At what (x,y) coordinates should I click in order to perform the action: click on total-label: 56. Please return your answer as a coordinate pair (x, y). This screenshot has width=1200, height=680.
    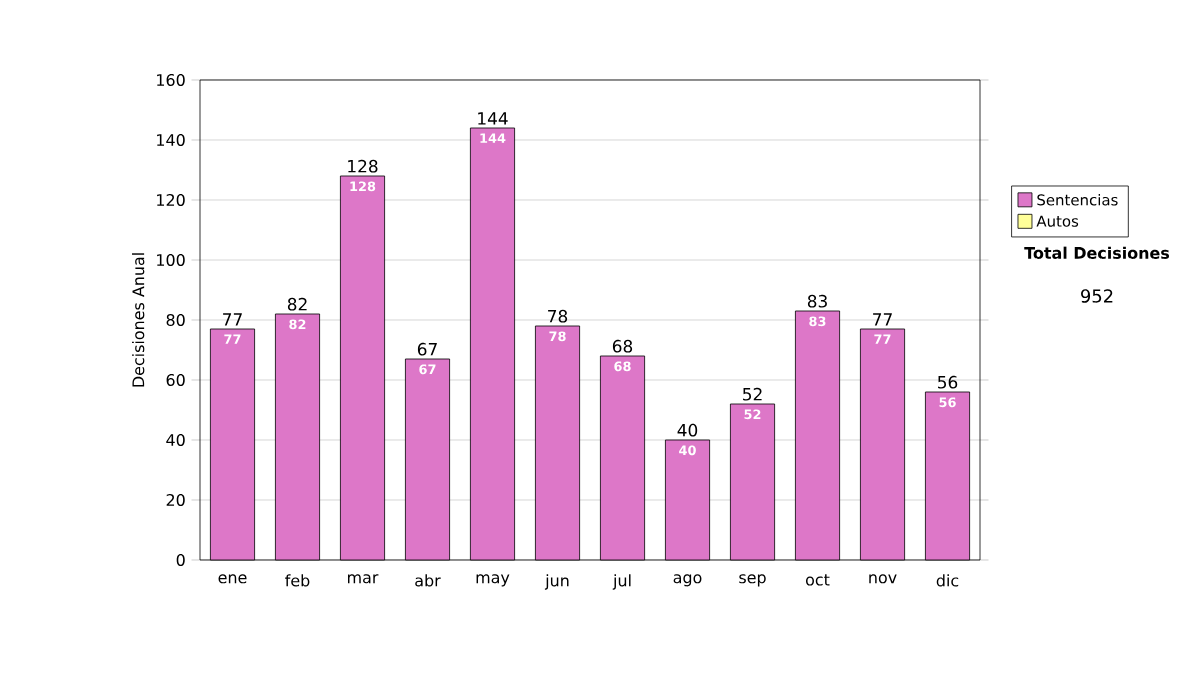
    Looking at the image, I should click on (948, 382).